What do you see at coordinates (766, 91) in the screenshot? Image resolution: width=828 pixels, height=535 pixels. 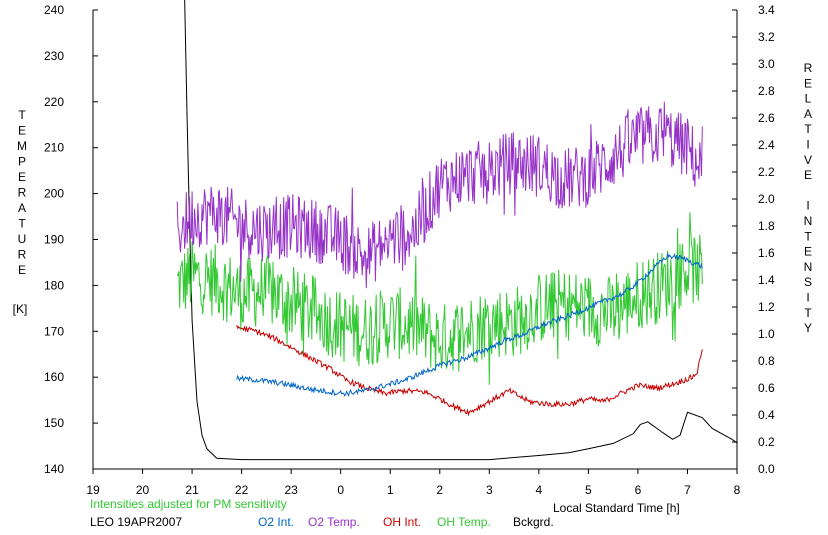 I see `right-tick-label: 2.8` at bounding box center [766, 91].